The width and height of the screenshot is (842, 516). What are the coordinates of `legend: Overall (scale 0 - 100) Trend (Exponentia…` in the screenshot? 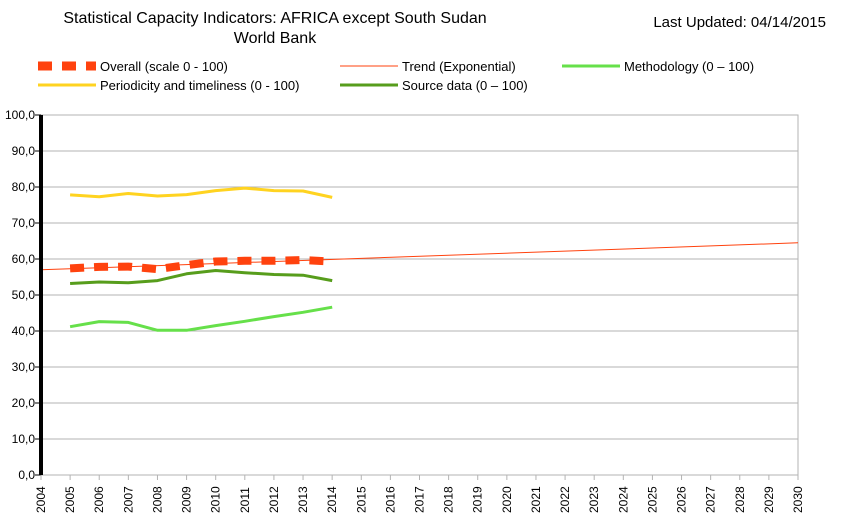 It's located at (396, 76).